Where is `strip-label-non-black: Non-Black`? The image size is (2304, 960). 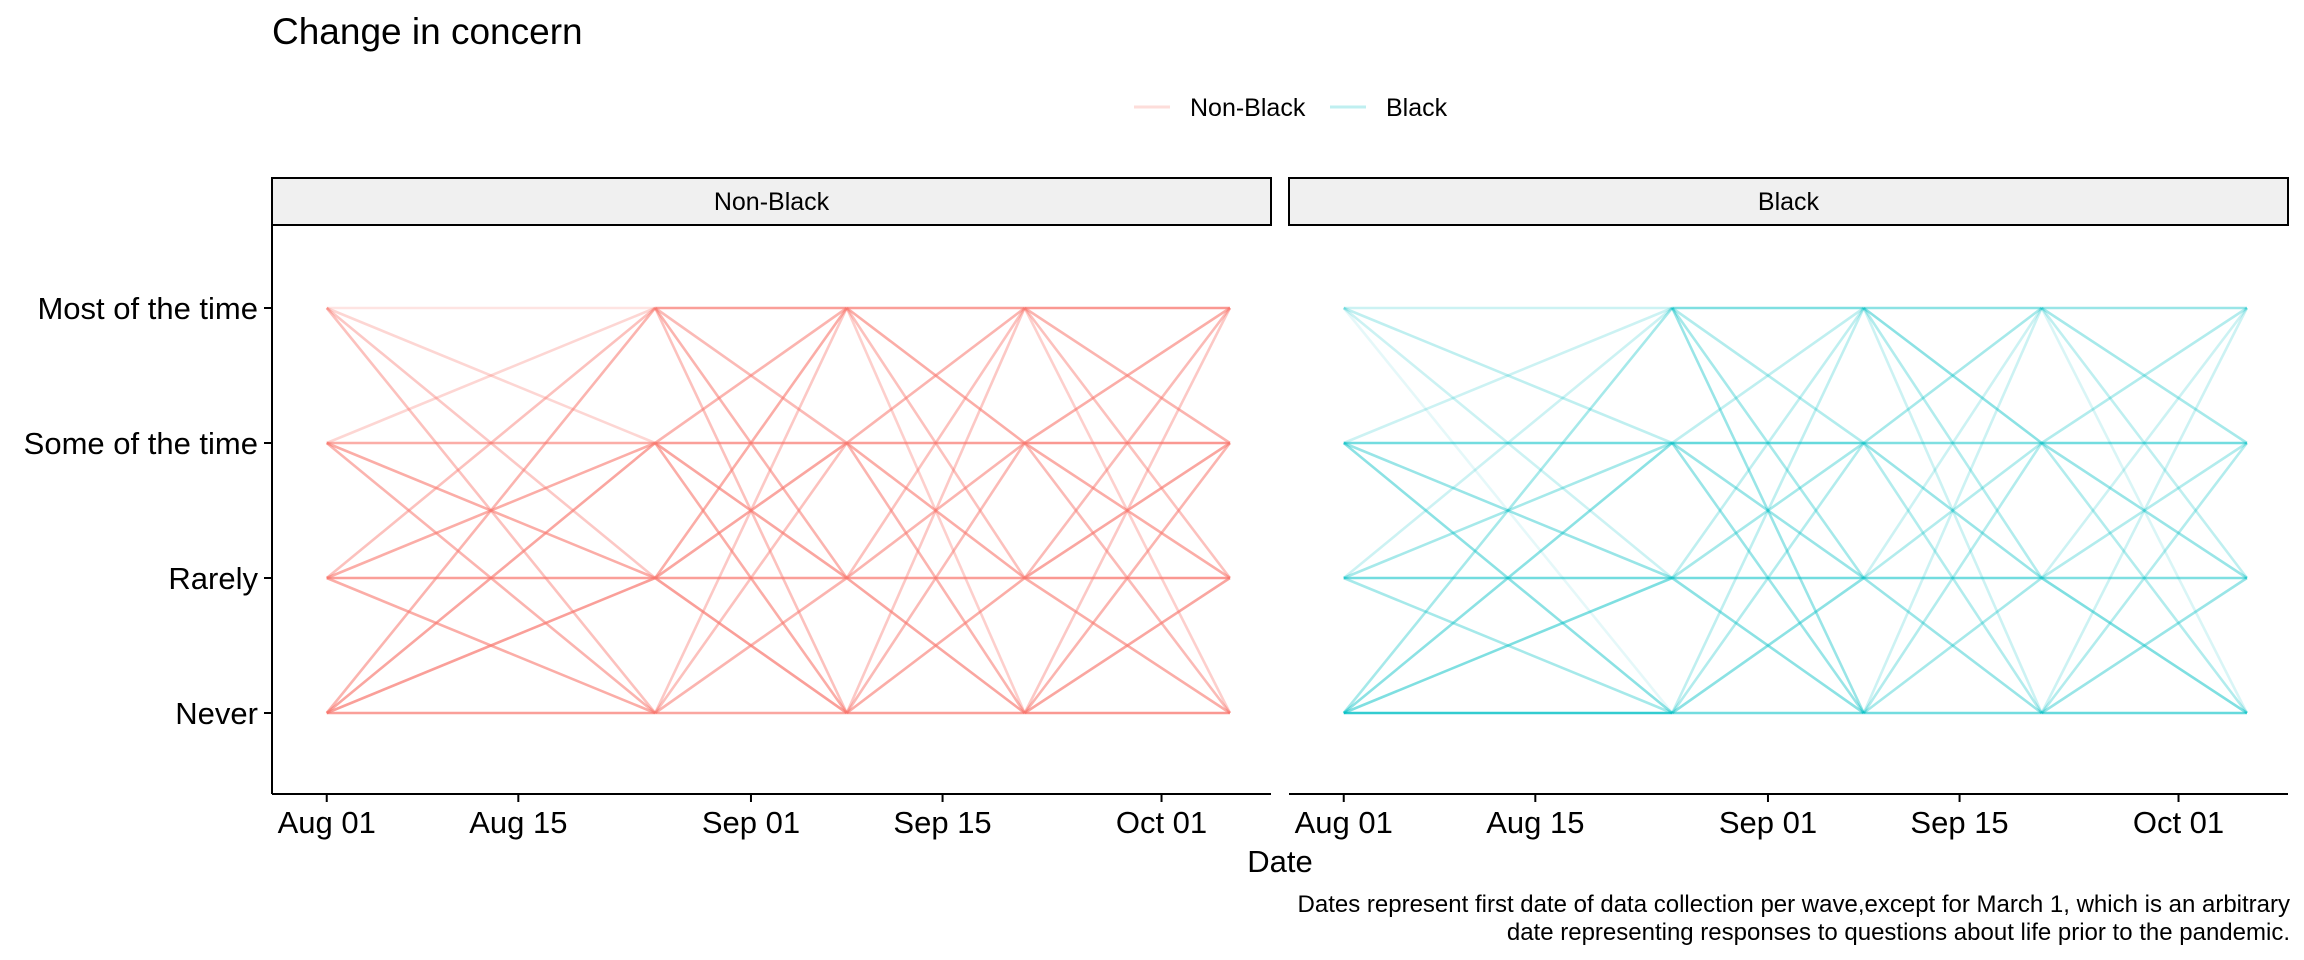 strip-label-non-black: Non-Black is located at coordinates (772, 202).